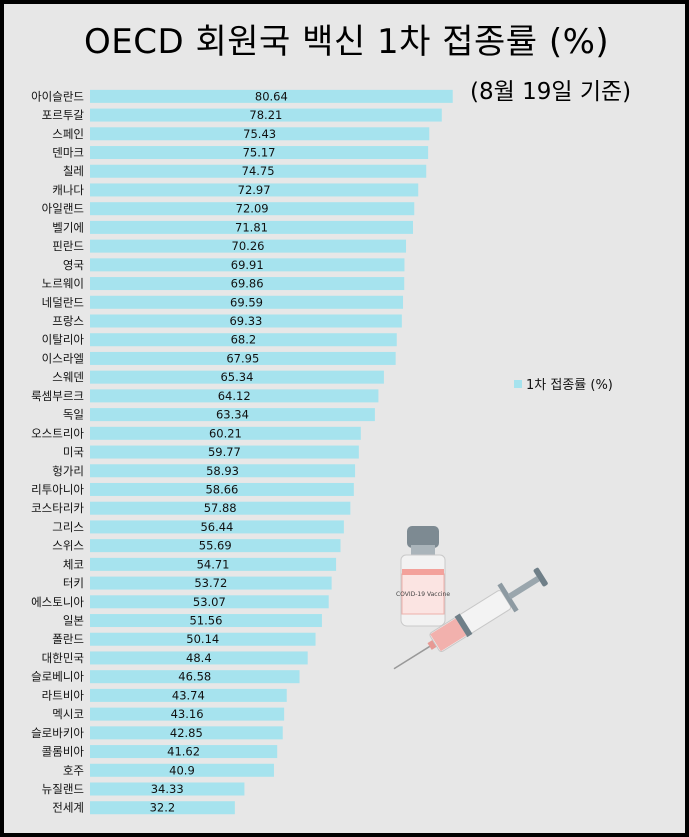  I want to click on data-label: 53.72, so click(210, 583).